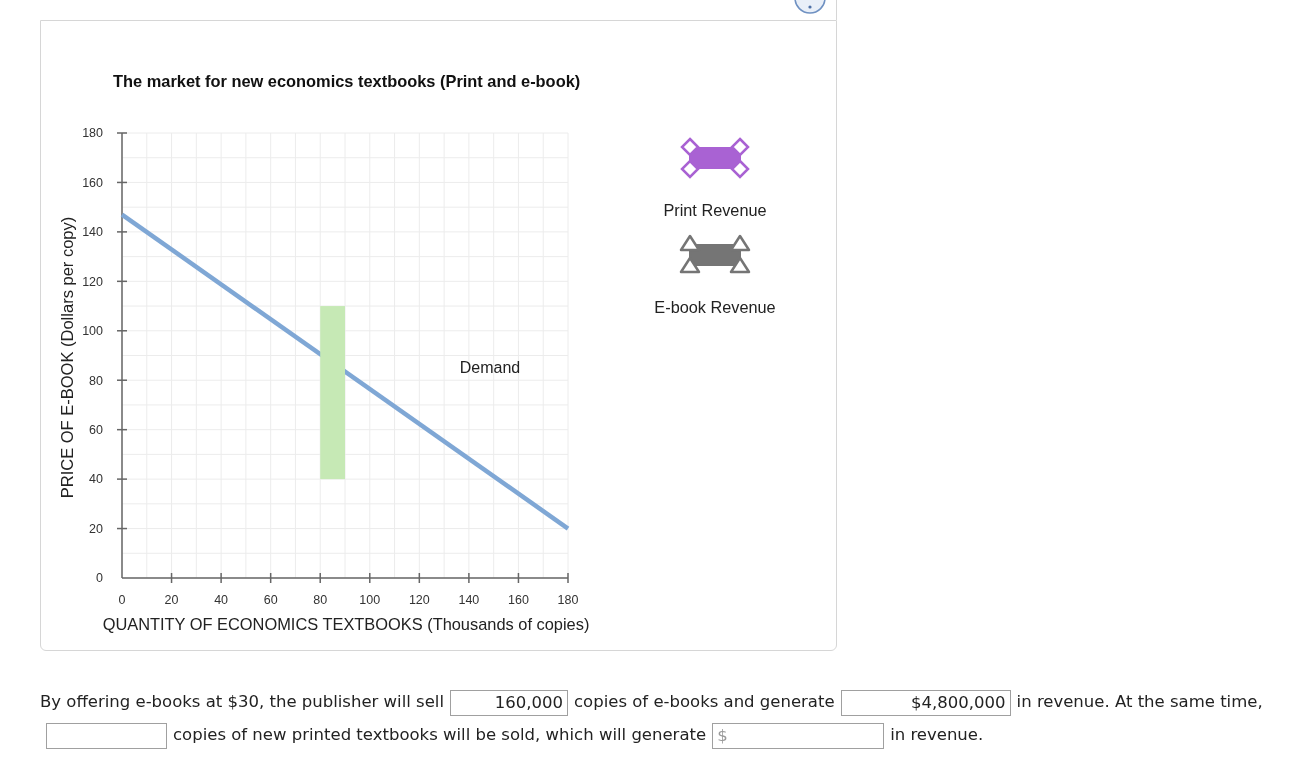 This screenshot has width=1312, height=768. Describe the element at coordinates (347, 81) in the screenshot. I see `chart-title: The market for new economics textbooks (Print and e-book)` at that location.